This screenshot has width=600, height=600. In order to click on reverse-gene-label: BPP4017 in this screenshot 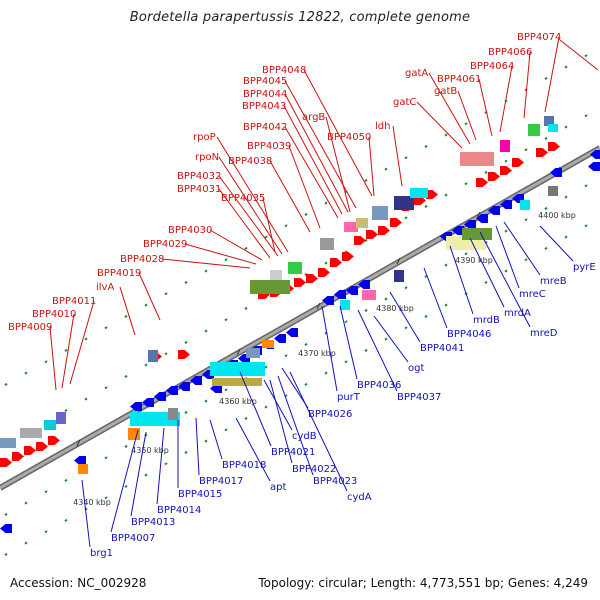, I will do `click(221, 481)`.